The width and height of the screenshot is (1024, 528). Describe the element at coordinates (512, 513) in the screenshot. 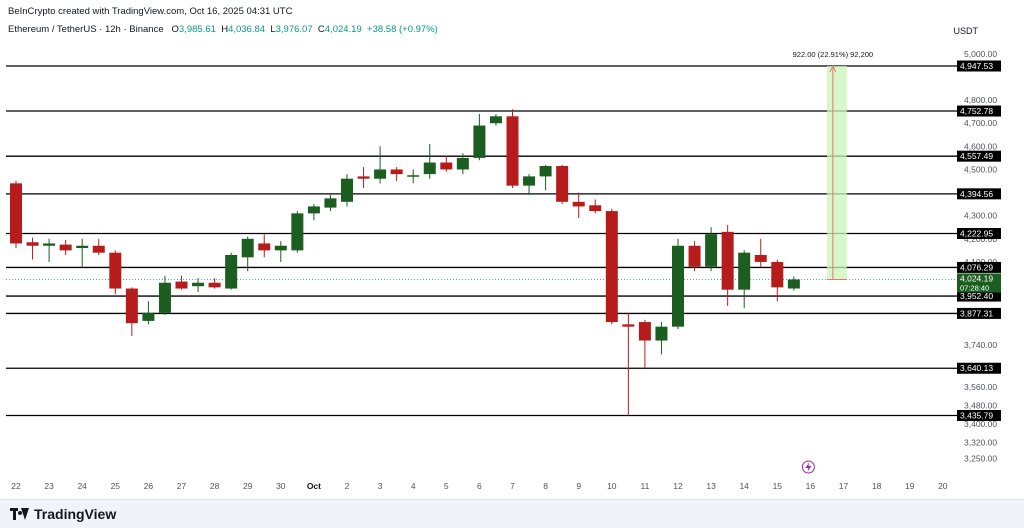

I see `footer-bar: TradingView` at that location.